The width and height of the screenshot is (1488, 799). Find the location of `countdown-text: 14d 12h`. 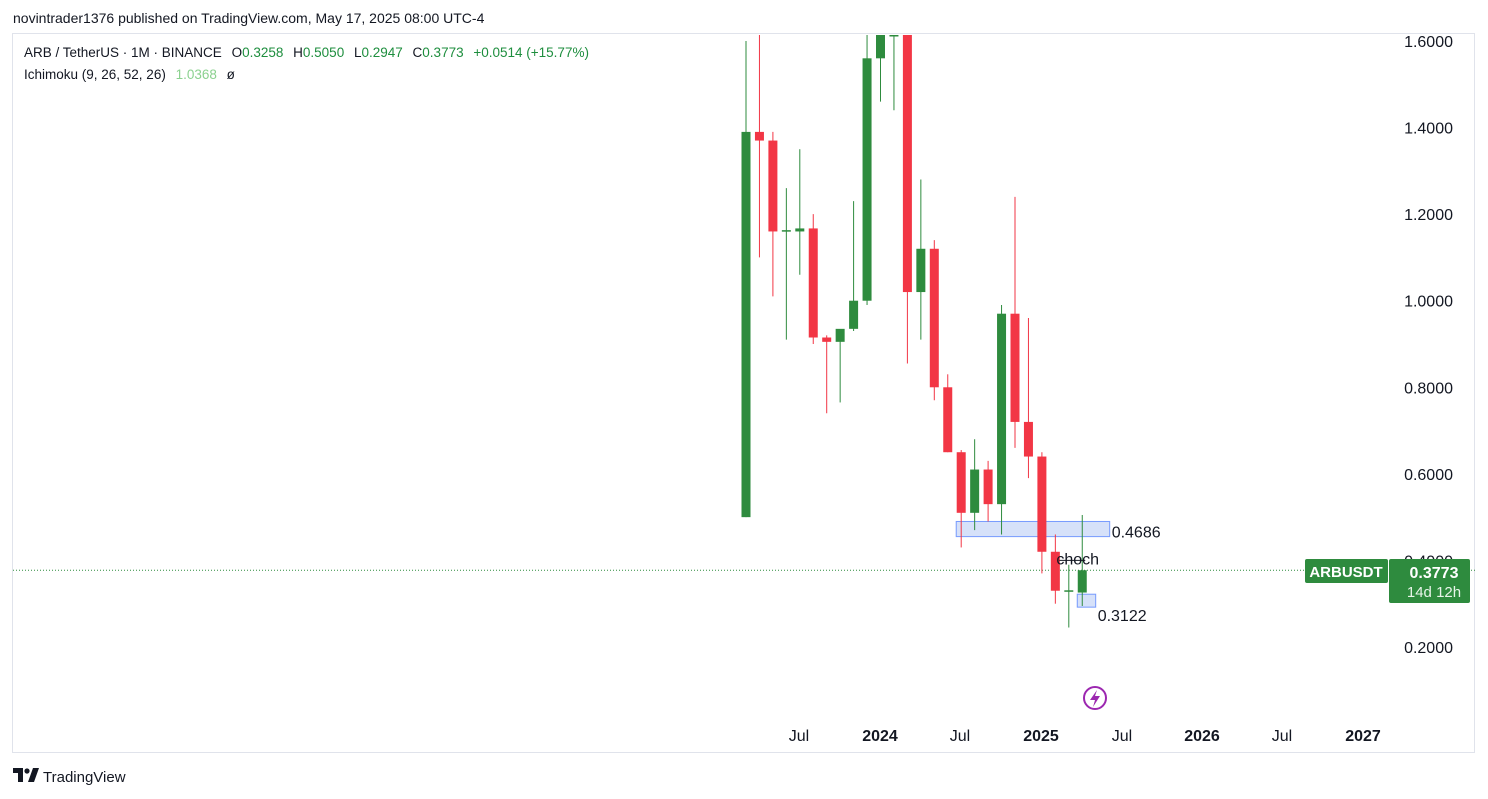

countdown-text: 14d 12h is located at coordinates (1434, 592).